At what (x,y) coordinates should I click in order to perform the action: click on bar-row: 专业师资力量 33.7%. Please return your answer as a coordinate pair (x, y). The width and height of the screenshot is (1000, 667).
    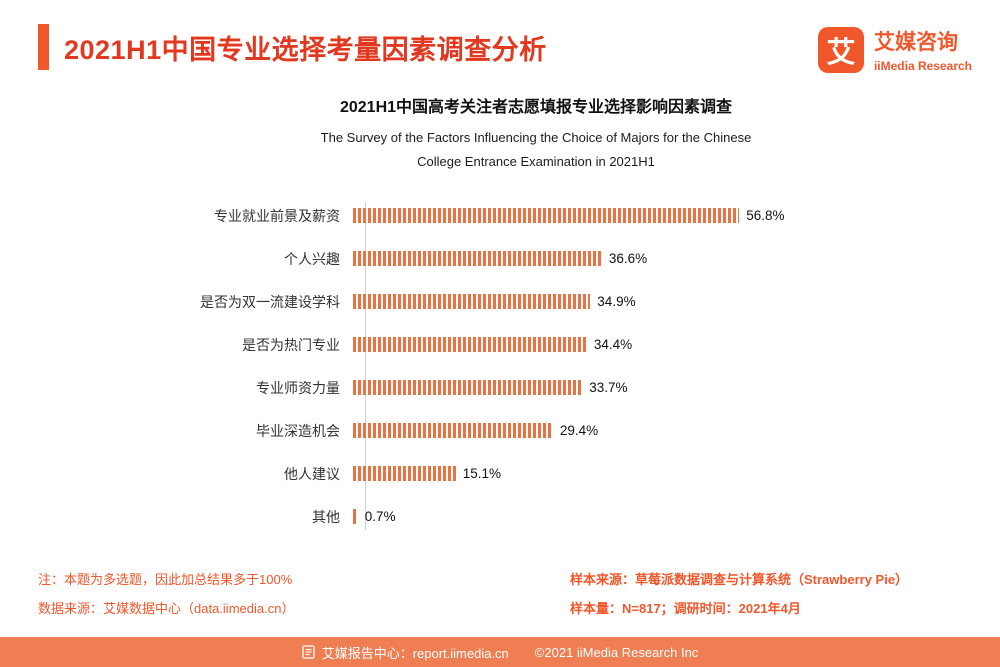
    Looking at the image, I should click on (517, 387).